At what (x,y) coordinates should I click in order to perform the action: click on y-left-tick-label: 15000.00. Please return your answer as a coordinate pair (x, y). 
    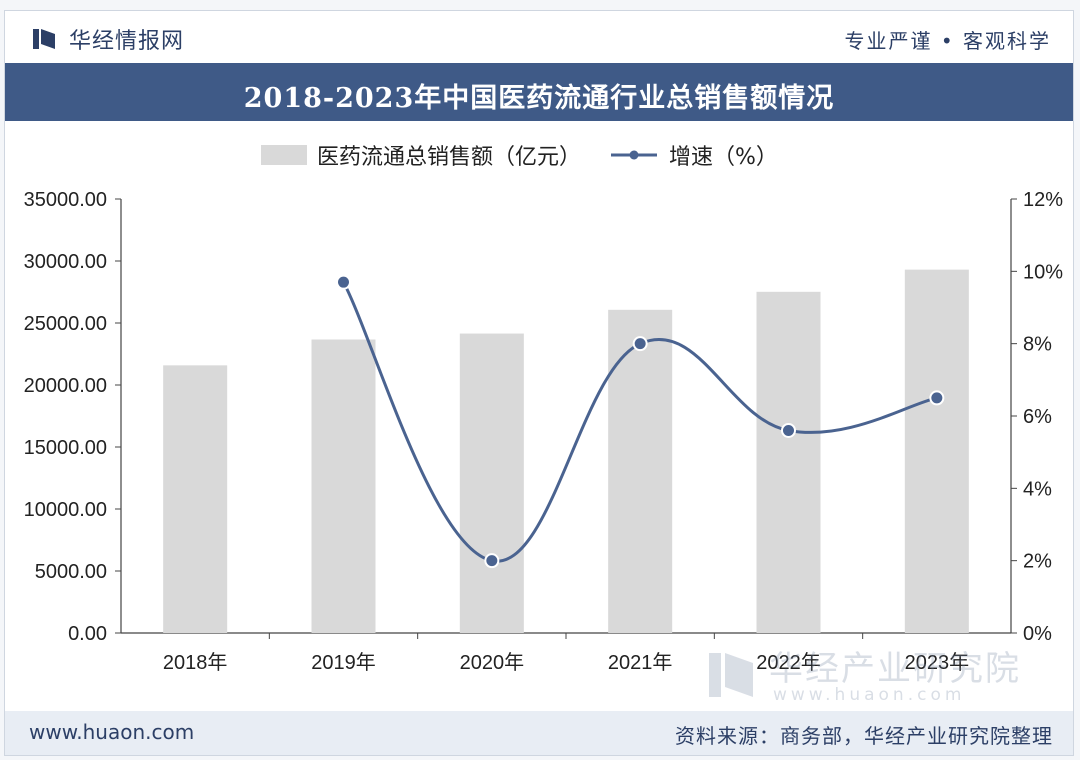
    Looking at the image, I should click on (65, 448).